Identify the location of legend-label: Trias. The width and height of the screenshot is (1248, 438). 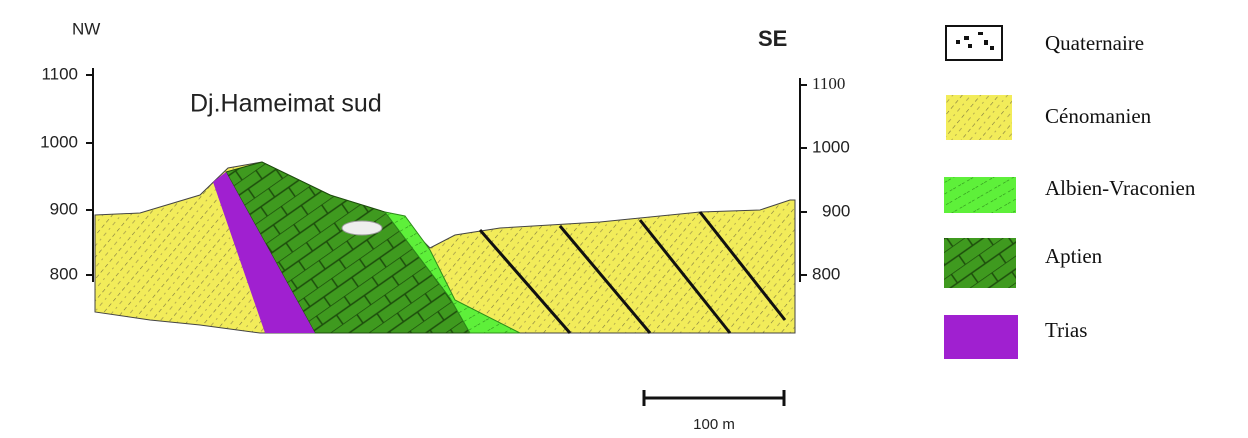
(1066, 330).